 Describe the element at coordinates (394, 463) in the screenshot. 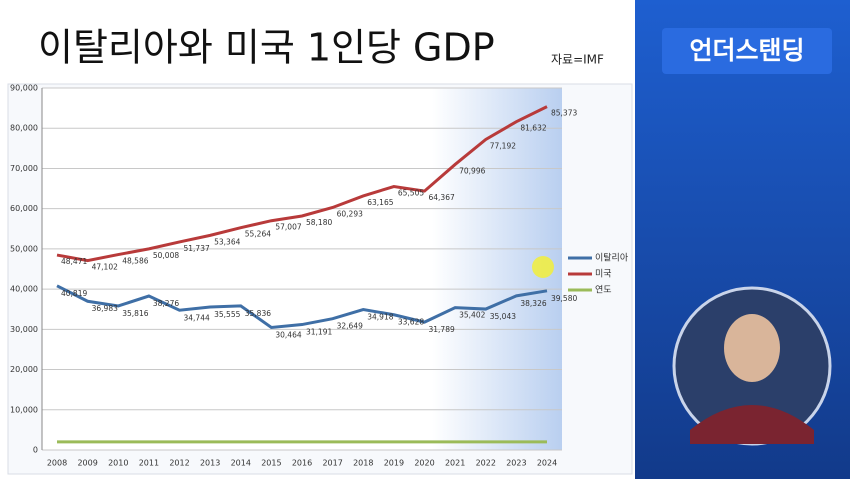

I see `x-tick-label: 2019` at that location.